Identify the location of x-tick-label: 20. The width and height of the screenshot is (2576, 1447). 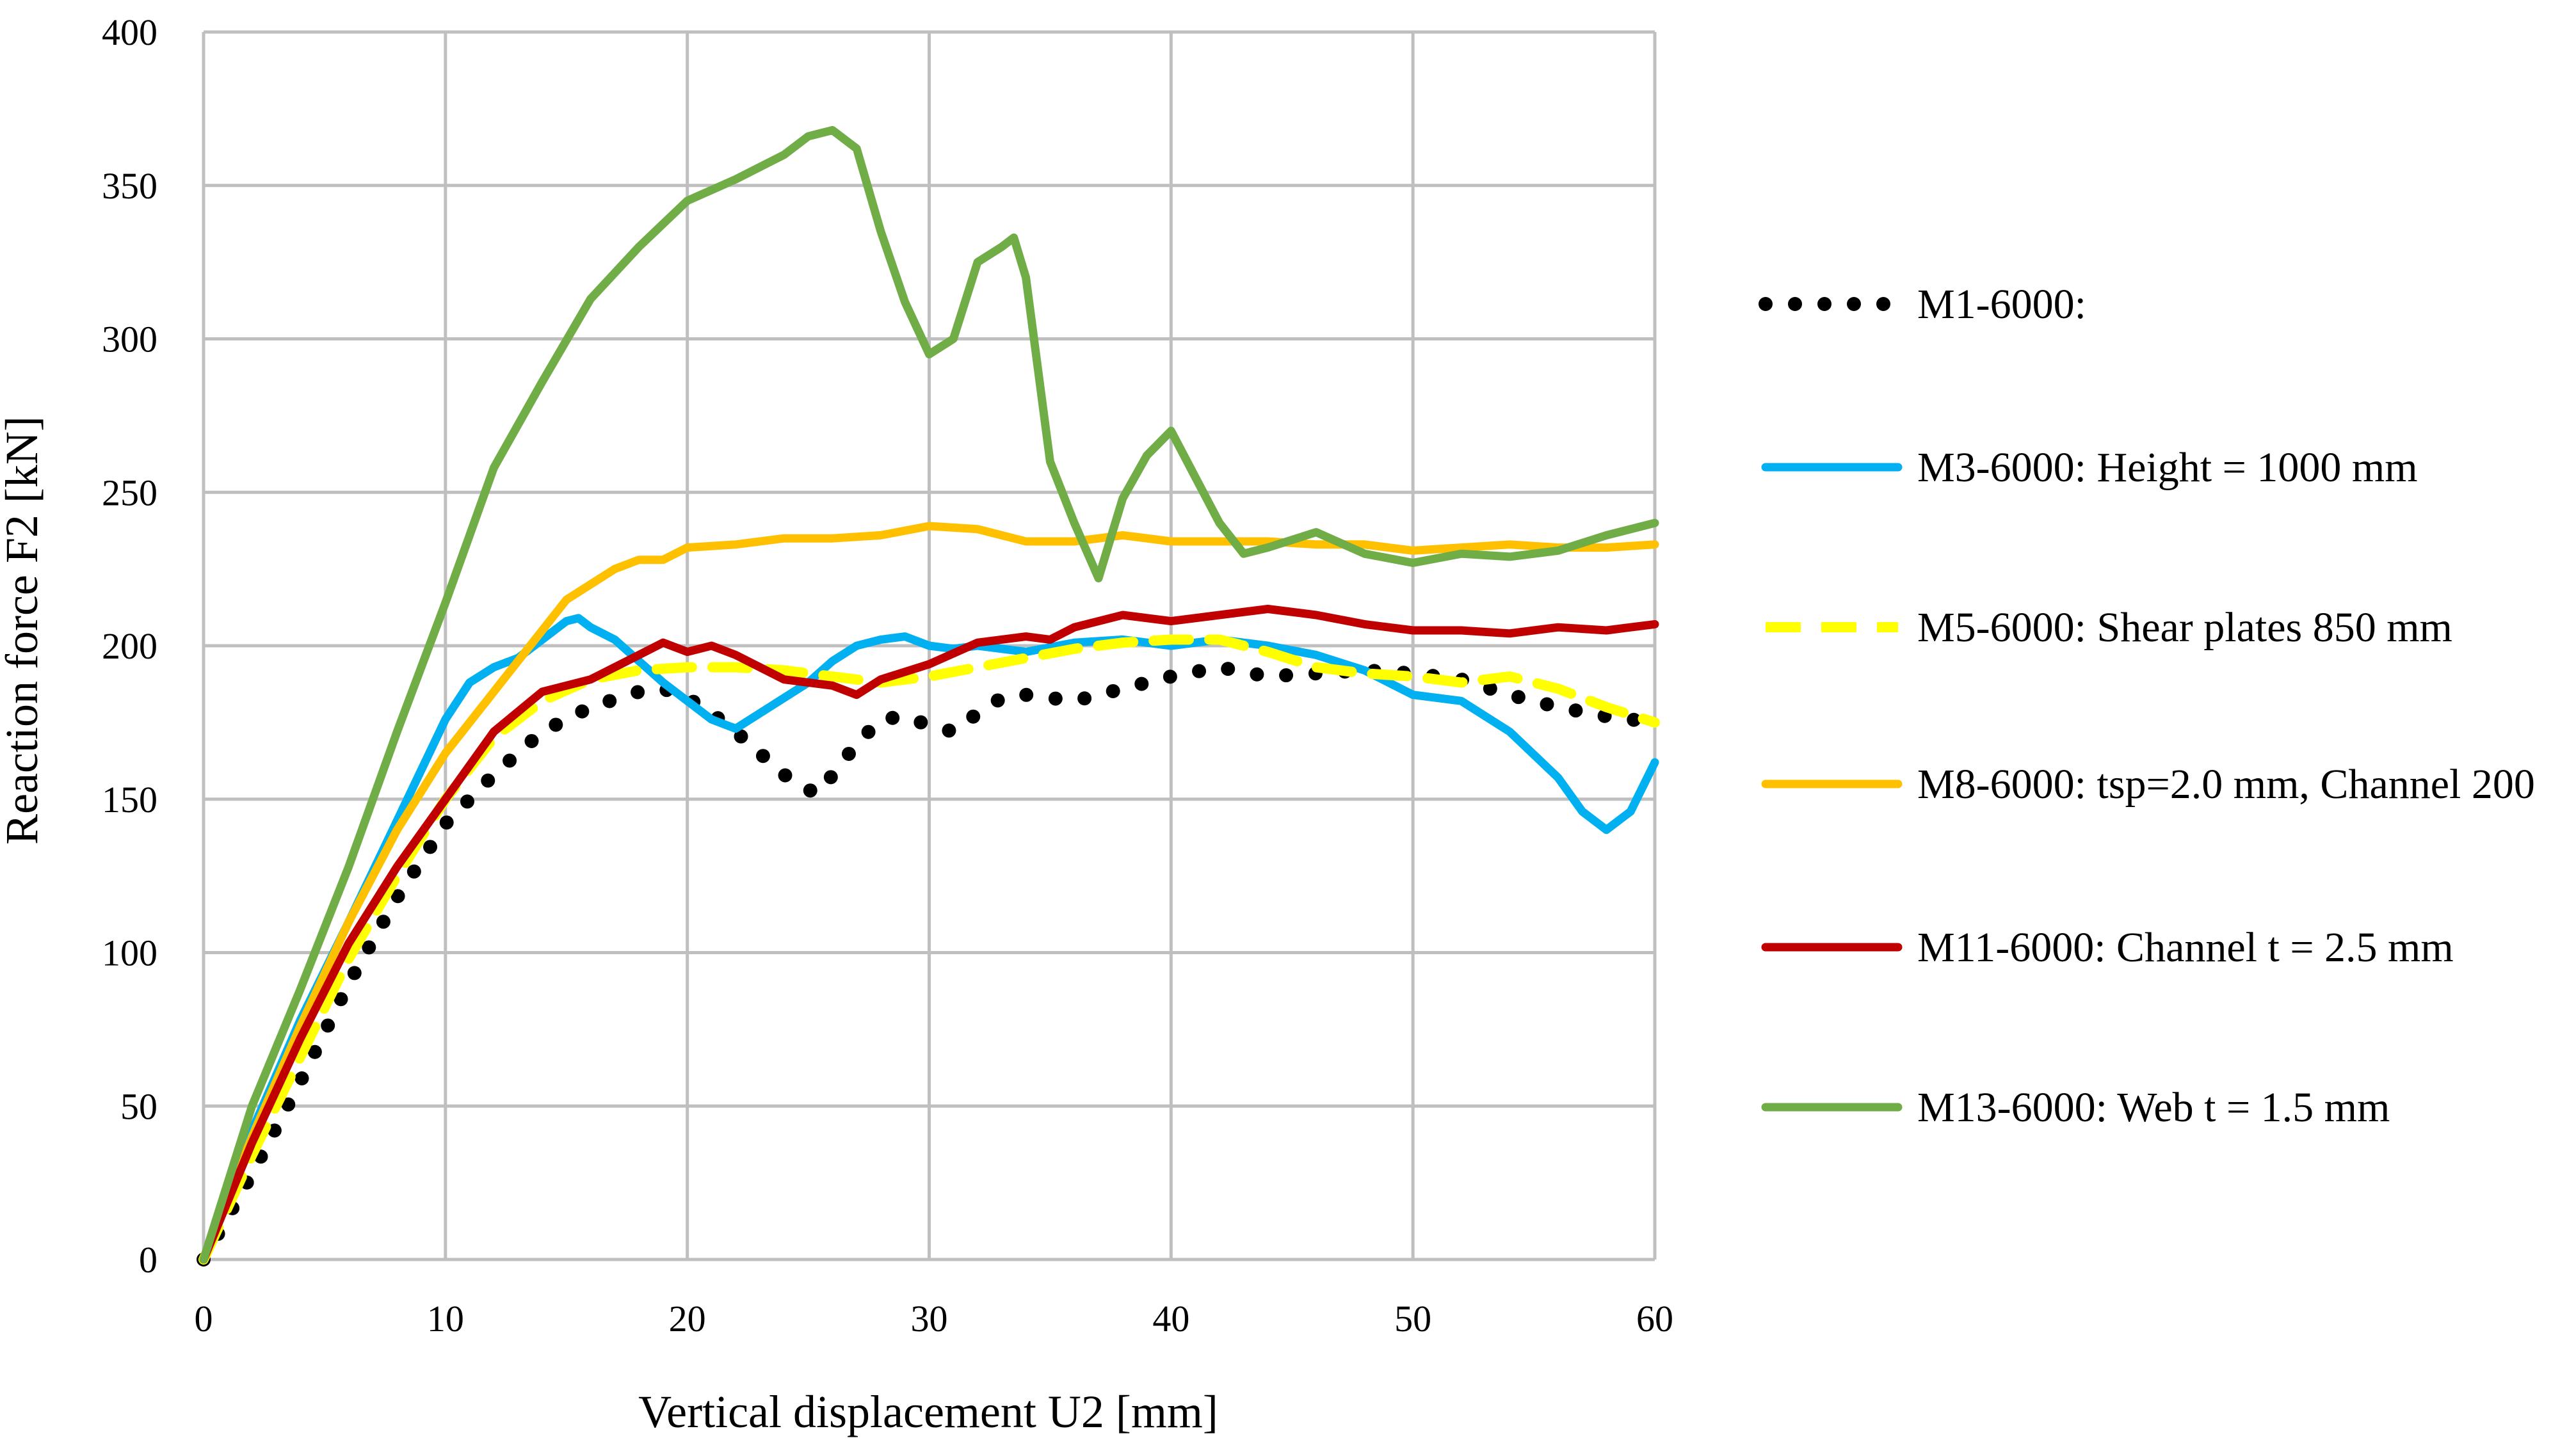
(687, 1319).